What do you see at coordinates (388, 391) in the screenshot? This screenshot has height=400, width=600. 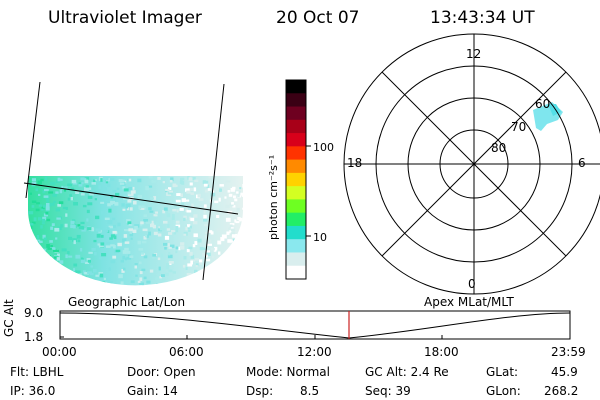 I see `seq-status: Seq: 39` at bounding box center [388, 391].